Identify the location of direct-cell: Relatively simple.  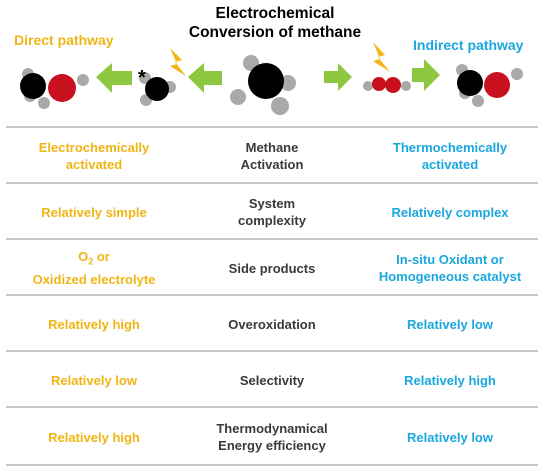
(94, 212).